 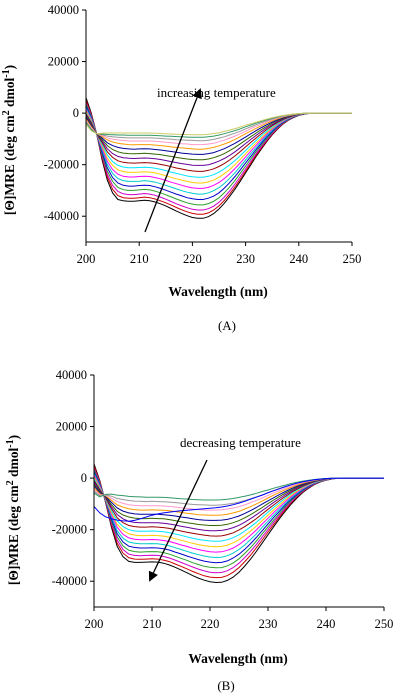 What do you see at coordinates (240, 442) in the screenshot?
I see `annotation-label: decreasing temperature` at bounding box center [240, 442].